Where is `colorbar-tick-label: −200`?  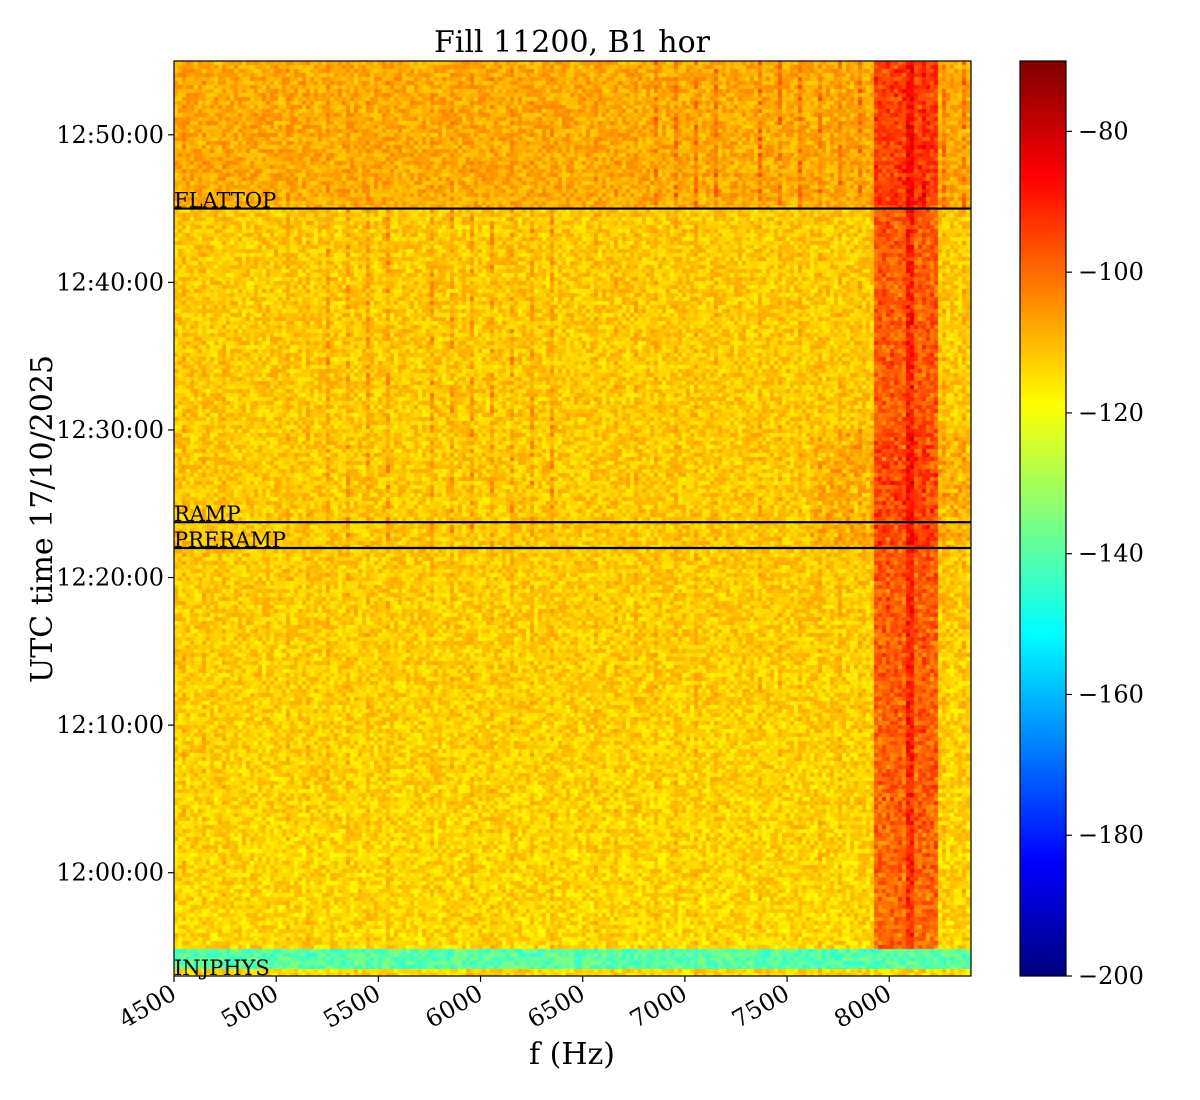
colorbar-tick-label: −200 is located at coordinates (1111, 976).